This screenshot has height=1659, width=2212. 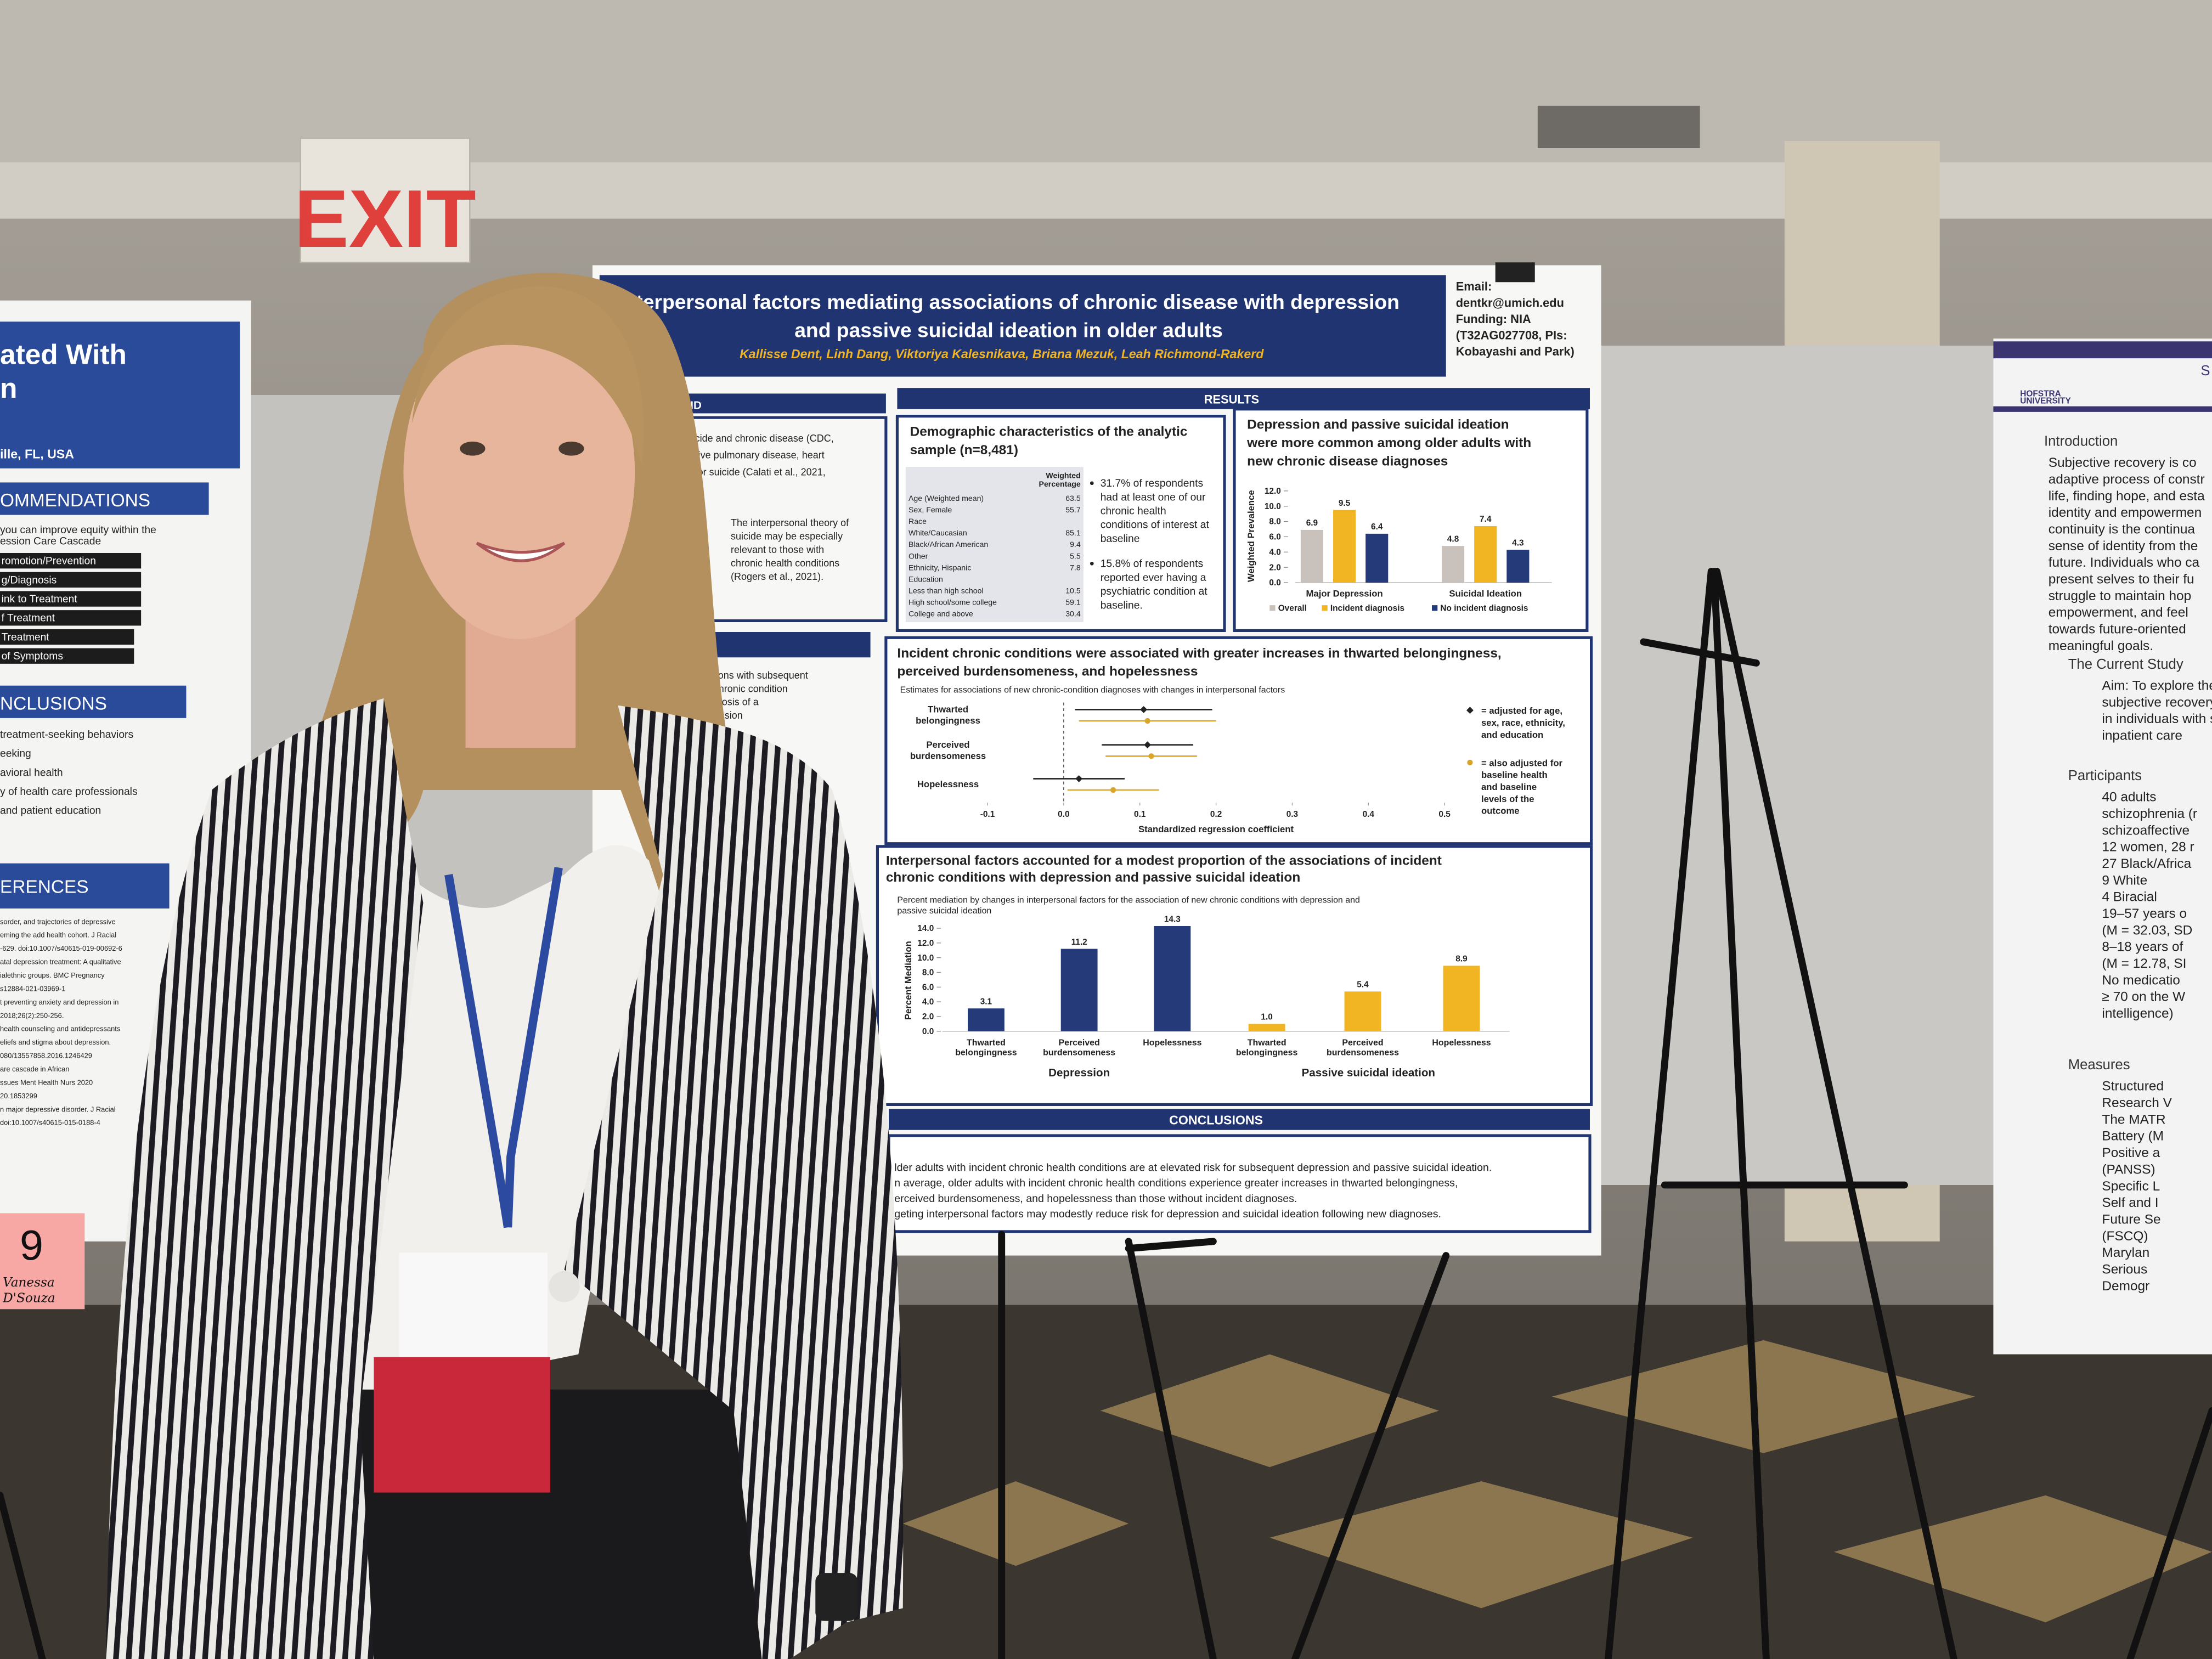 I want to click on step-label: g/Diagnosis, so click(x=29, y=580).